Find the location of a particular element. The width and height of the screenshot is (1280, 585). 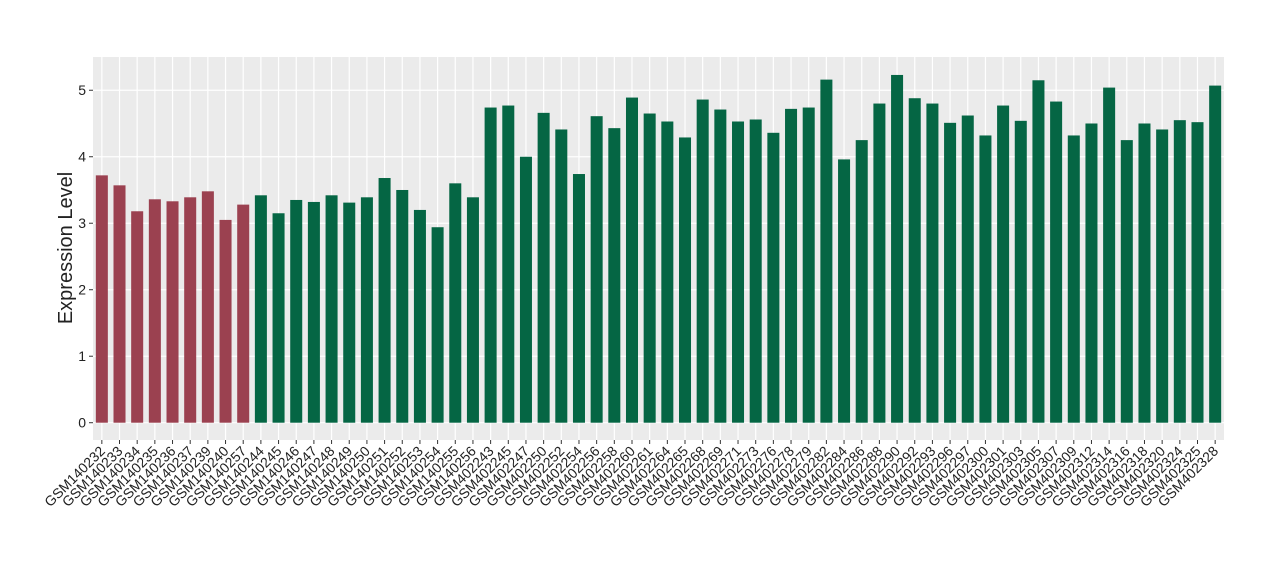

y-tick-label: 1 is located at coordinates (82, 356).